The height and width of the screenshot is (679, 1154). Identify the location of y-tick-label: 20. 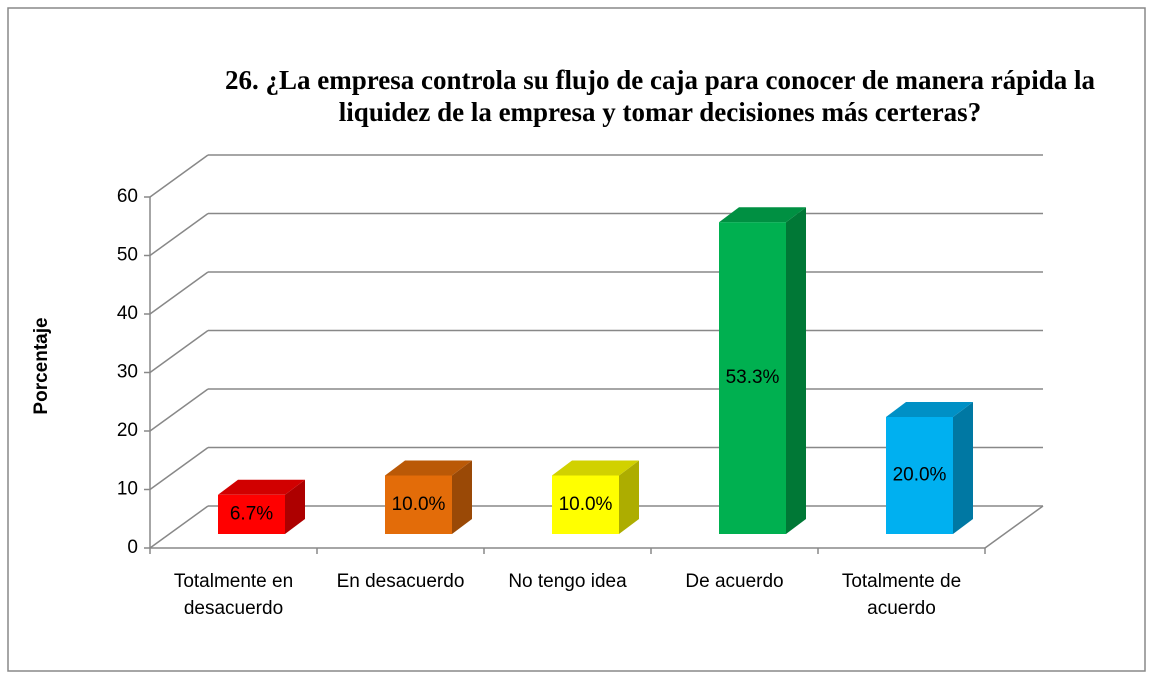
(127, 430).